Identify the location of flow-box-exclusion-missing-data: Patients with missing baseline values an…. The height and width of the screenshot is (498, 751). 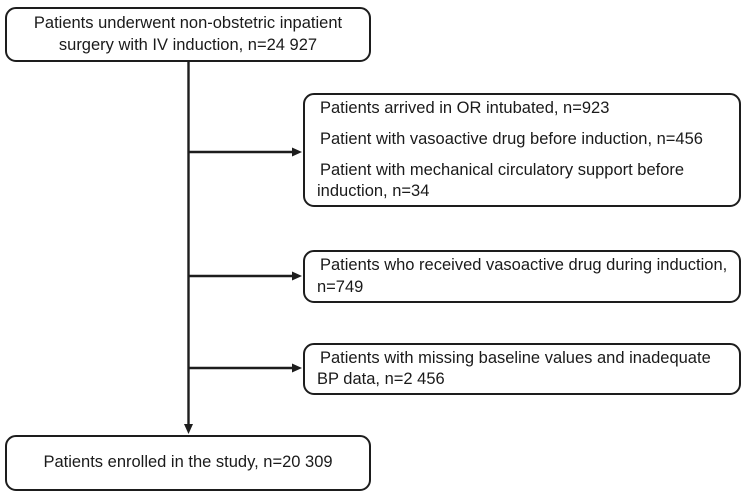
(522, 369).